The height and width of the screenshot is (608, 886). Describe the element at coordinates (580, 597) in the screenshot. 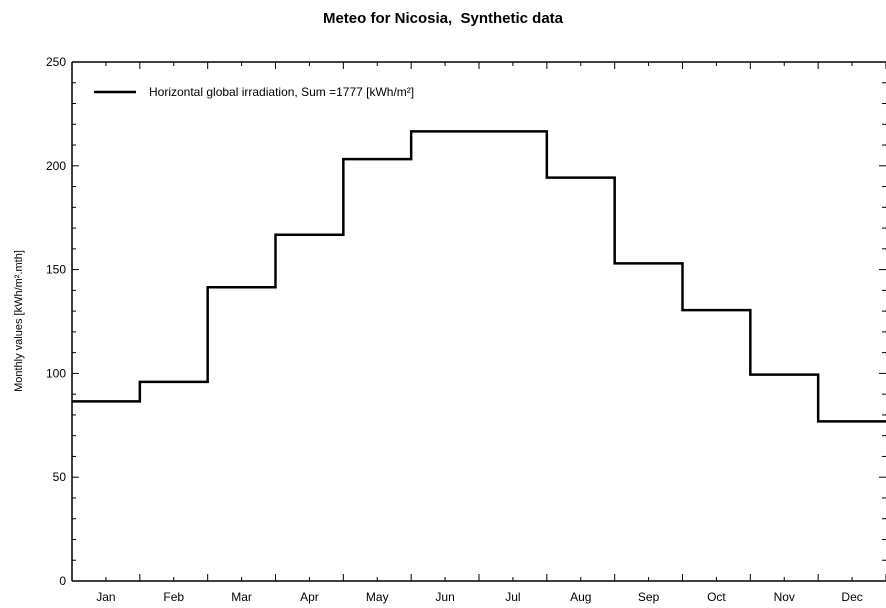

I see `x-tick-label: Aug` at that location.